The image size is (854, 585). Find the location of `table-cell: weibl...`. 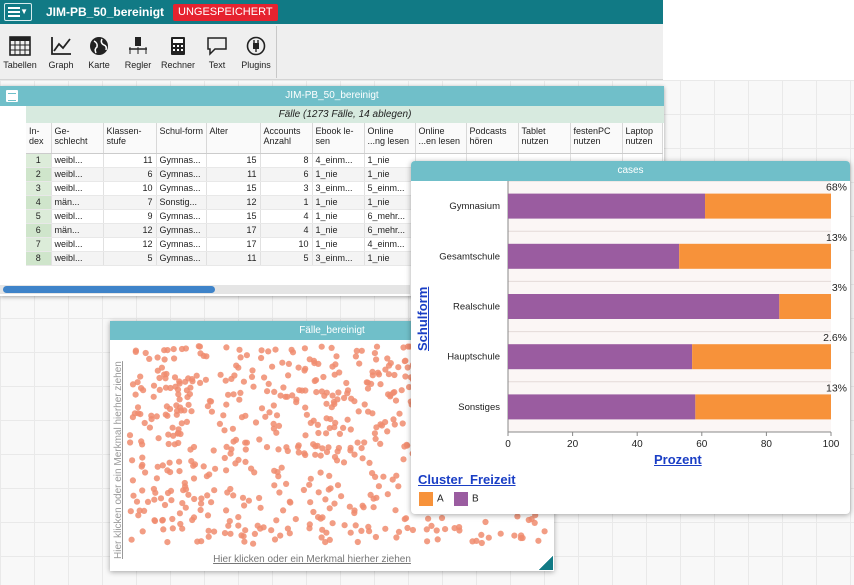

table-cell: weibl... is located at coordinates (77, 188).